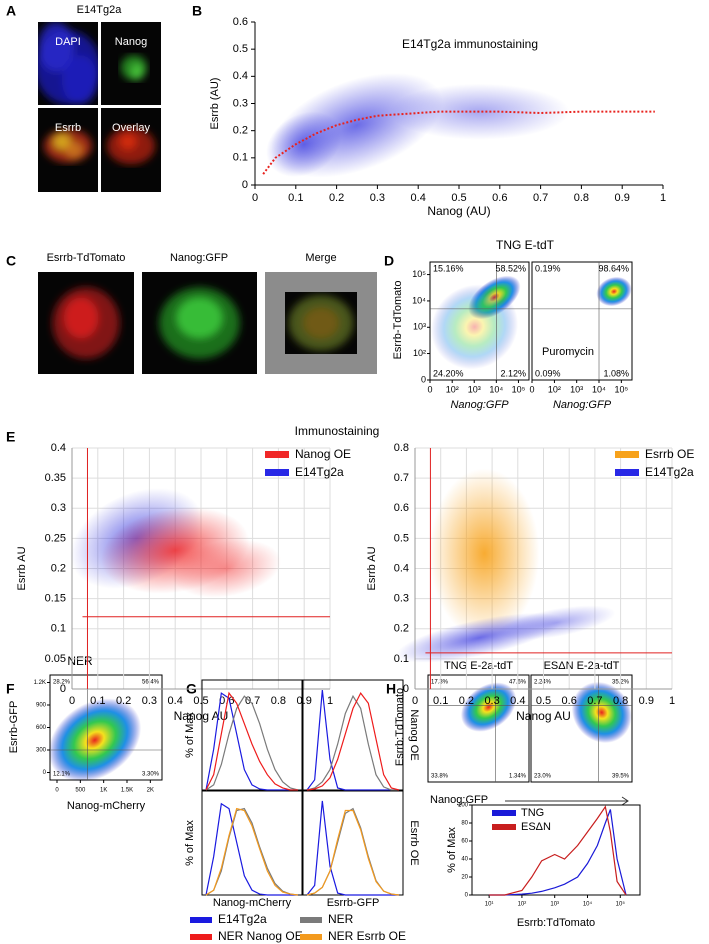 The height and width of the screenshot is (944, 709). I want to click on label: 0.35, so click(55, 478).